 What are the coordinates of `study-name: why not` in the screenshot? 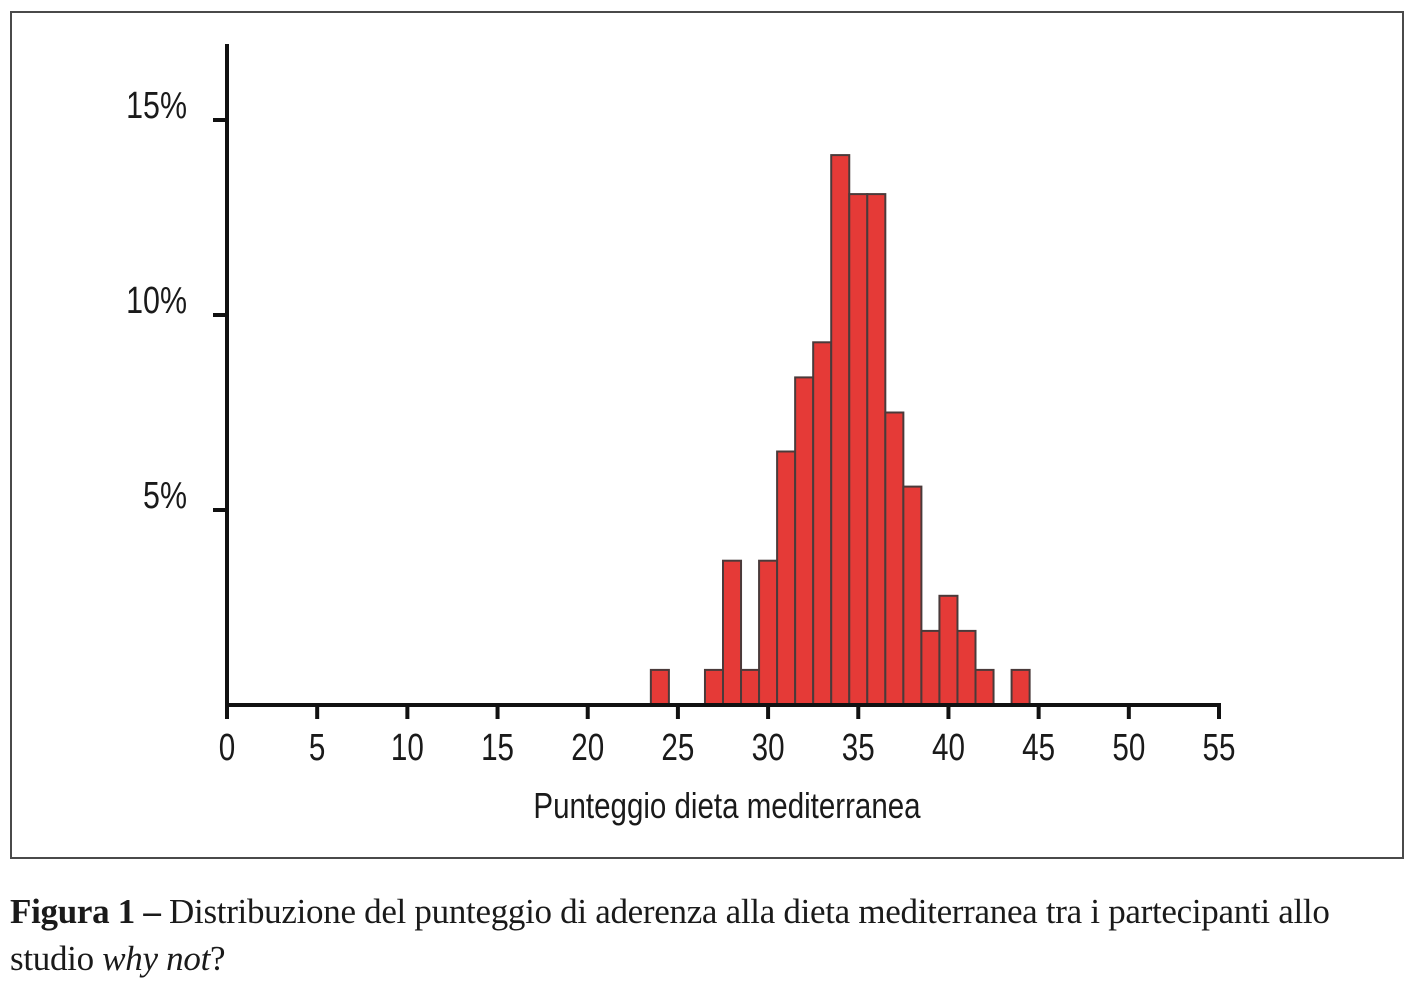 It's located at (156, 958).